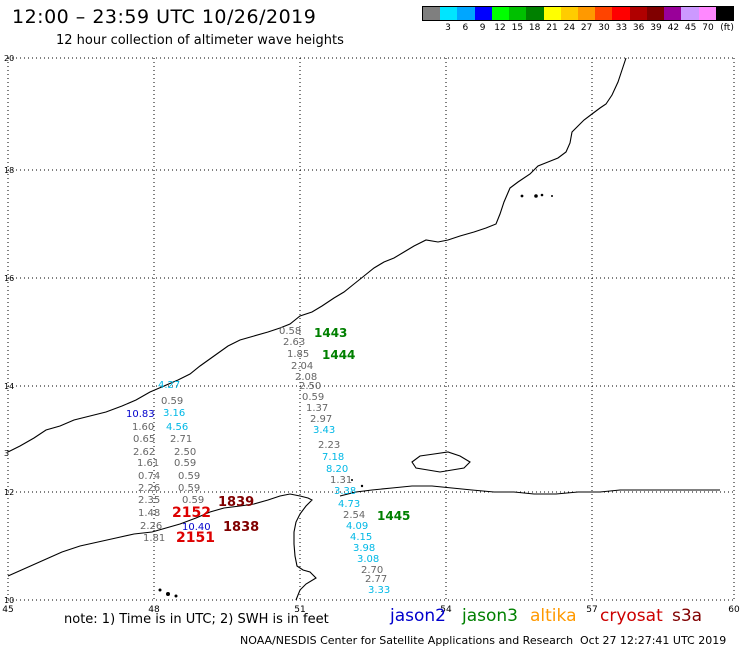 The height and width of the screenshot is (650, 740). What do you see at coordinates (144, 439) in the screenshot?
I see `swh-value: 0.65` at bounding box center [144, 439].